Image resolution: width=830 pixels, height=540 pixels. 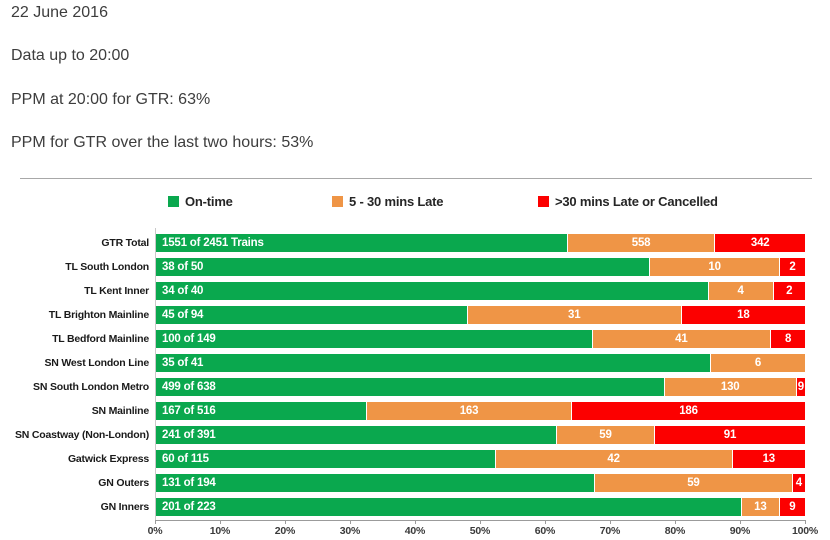 I want to click on segment-value-label: 38 of 50, so click(x=183, y=267).